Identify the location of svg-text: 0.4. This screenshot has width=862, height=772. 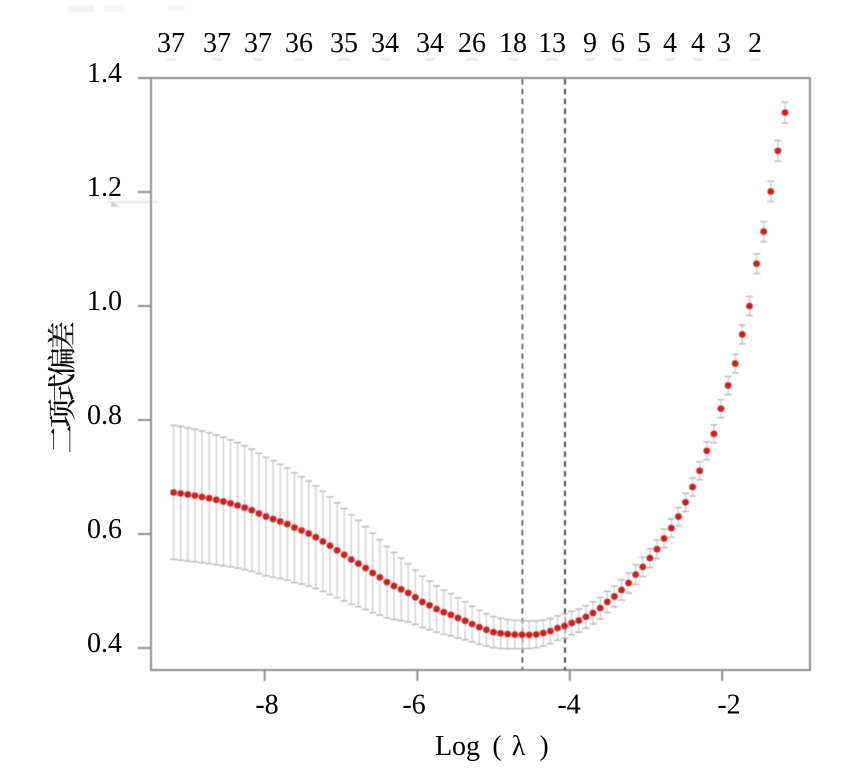
(104, 643).